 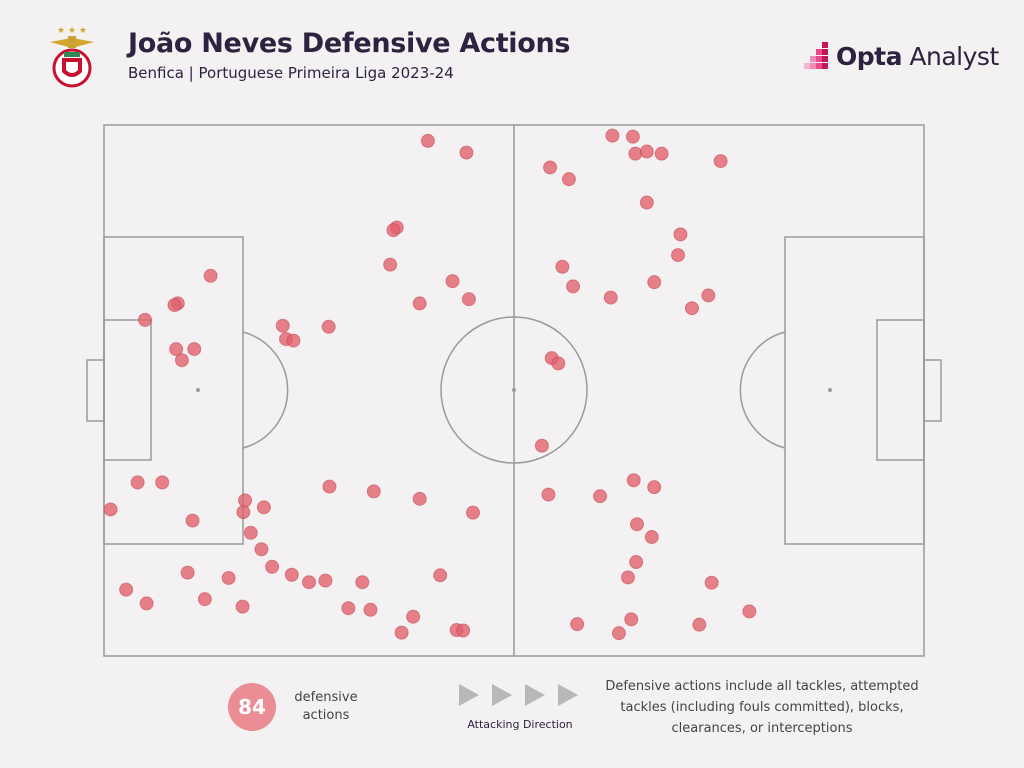 I want to click on left-goal, so click(x=95, y=390).